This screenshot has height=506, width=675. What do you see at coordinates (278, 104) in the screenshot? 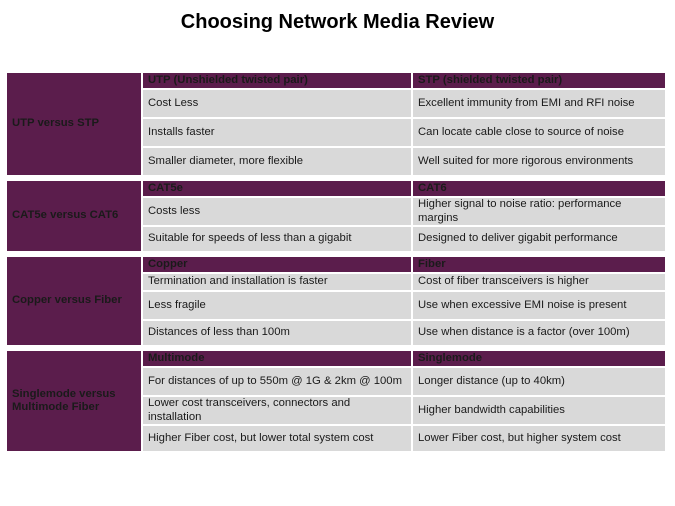
I see `table-cell: Cost Less` at bounding box center [278, 104].